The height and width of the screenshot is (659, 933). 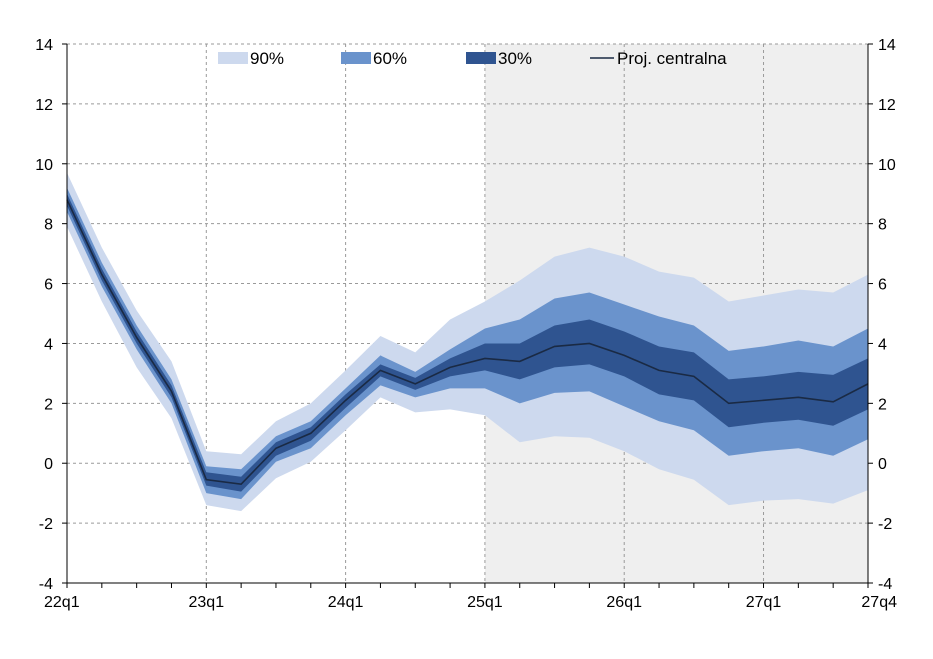 I want to click on y-tick-label-right: 0, so click(x=882, y=464).